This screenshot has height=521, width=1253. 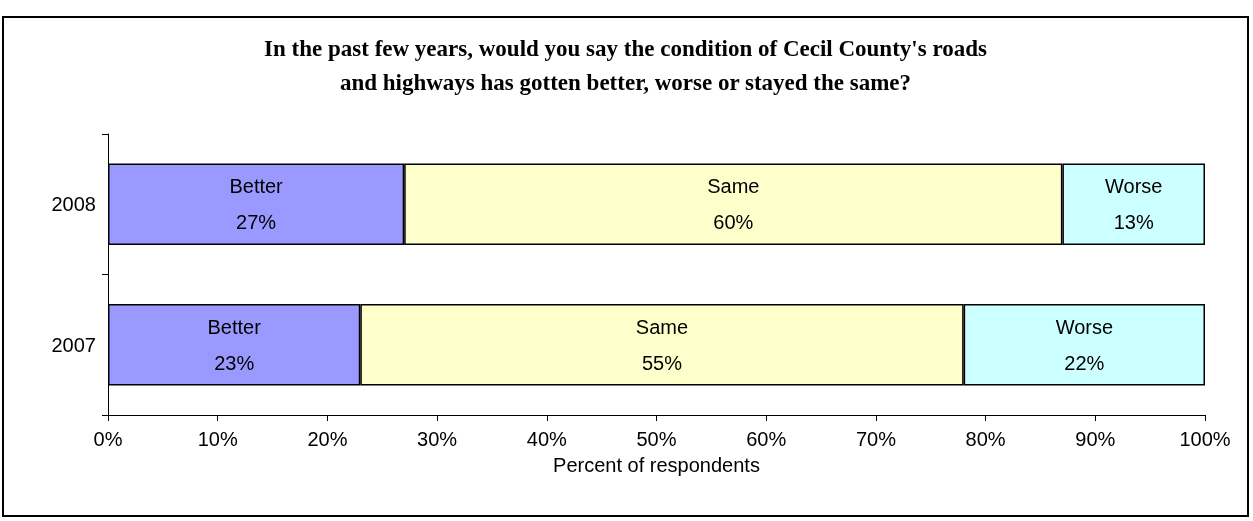 I want to click on x-axis-title: Percent of respondents, so click(x=656, y=465).